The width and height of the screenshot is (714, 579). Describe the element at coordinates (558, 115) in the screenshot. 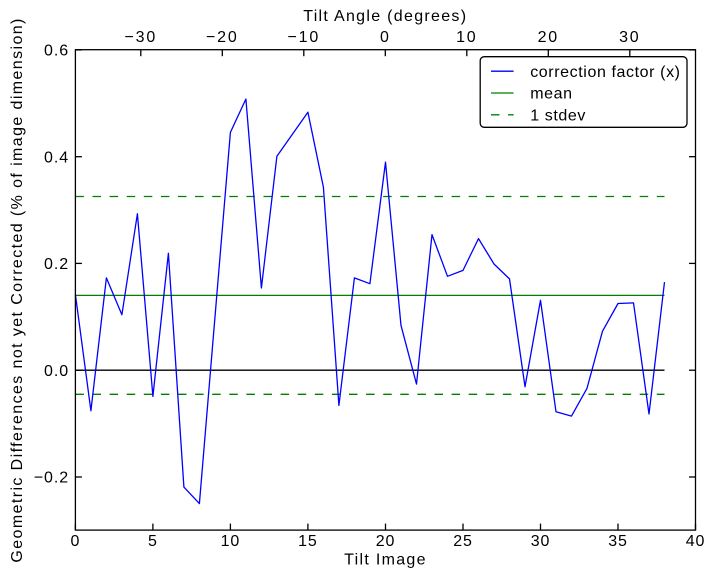

I see `svg-text: 1 stdev` at that location.